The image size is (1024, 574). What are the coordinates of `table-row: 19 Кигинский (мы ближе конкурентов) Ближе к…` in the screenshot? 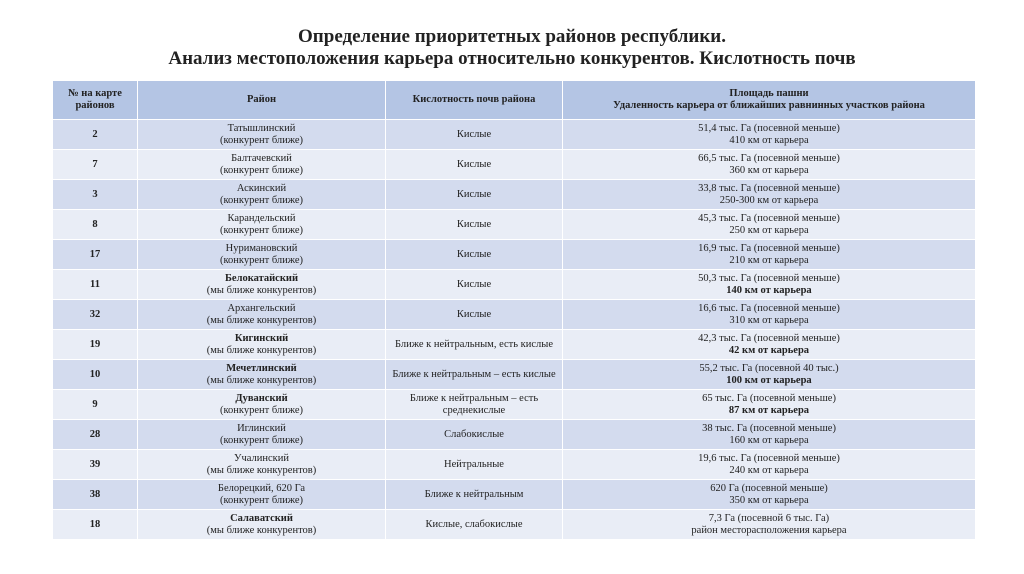 It's located at (514, 344).